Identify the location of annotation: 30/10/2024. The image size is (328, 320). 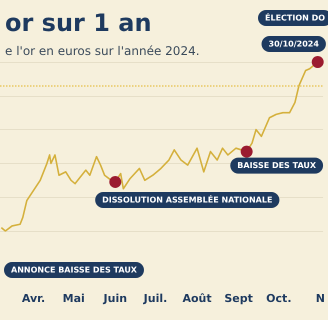
(294, 44).